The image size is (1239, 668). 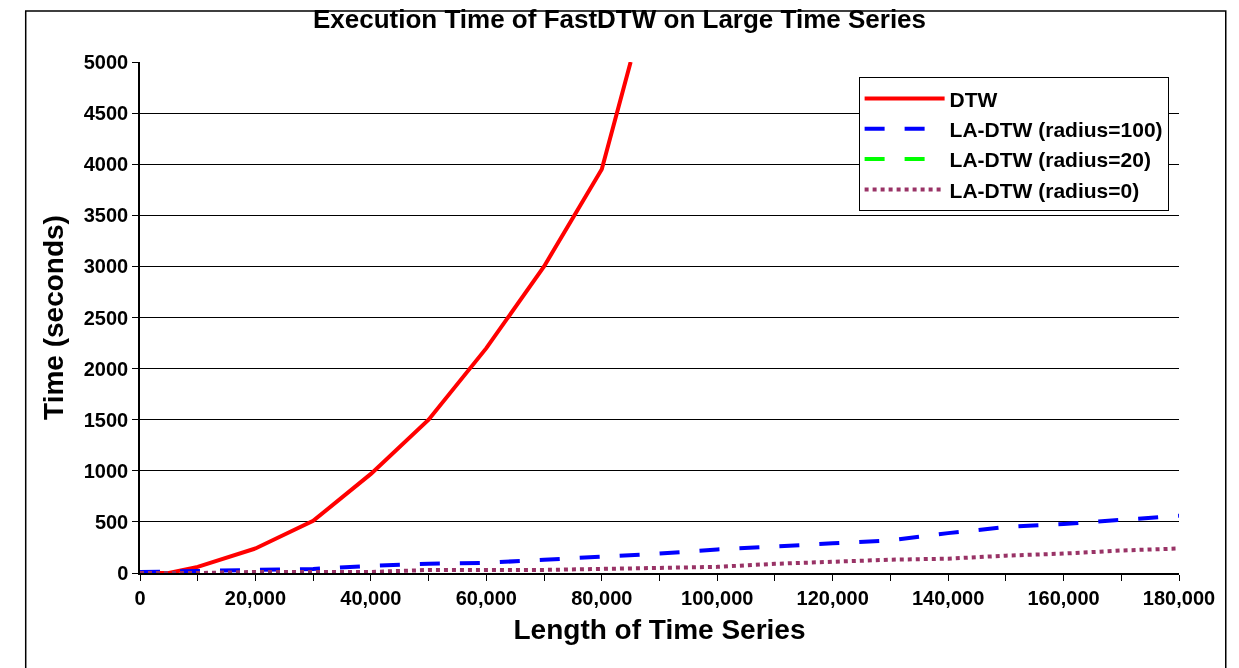 I want to click on y-tick-label: 1000, so click(x=106, y=470).